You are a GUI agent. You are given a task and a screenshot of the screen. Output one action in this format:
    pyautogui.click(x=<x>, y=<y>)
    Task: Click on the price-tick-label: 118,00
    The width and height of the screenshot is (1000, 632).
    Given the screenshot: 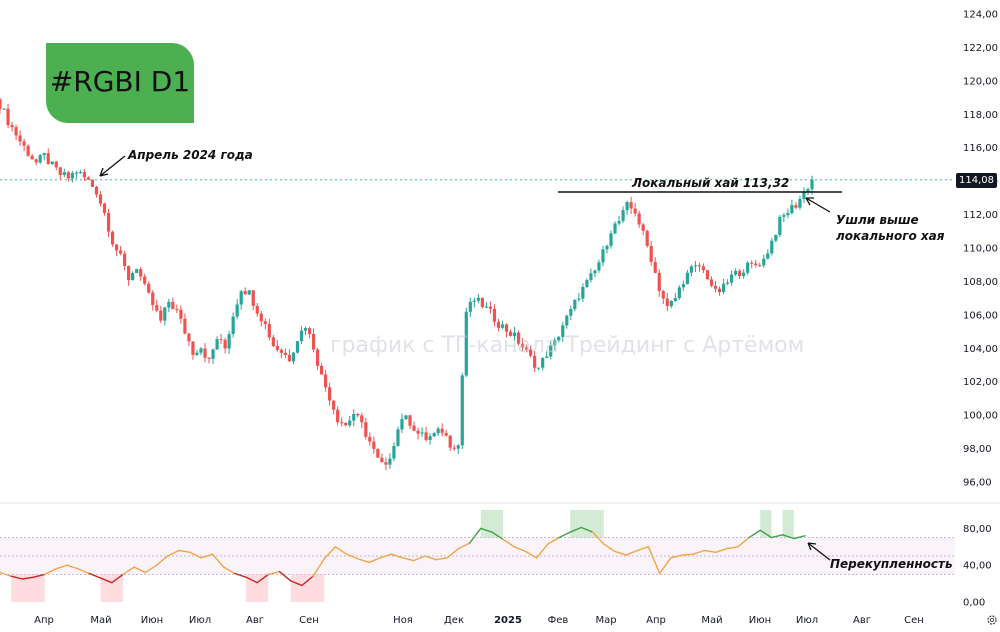 What is the action you would take?
    pyautogui.click(x=980, y=115)
    